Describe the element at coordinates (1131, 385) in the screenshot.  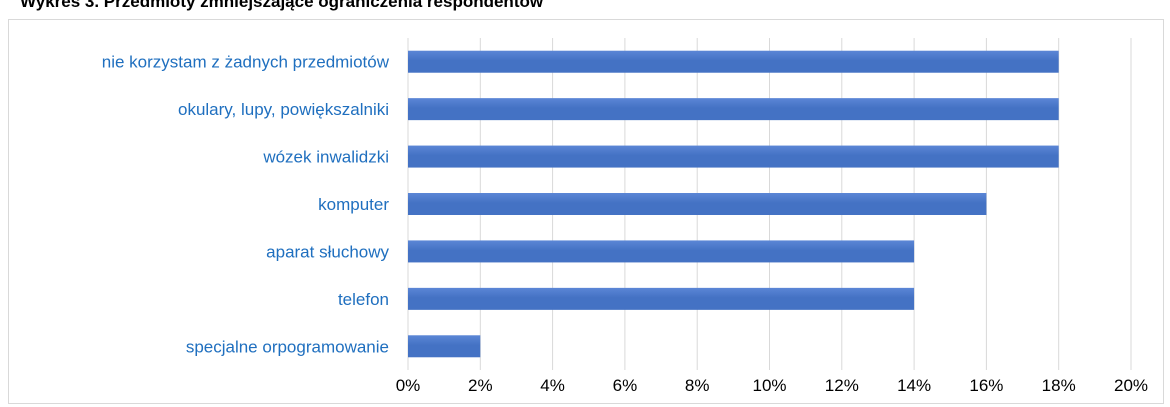
I see `x-tick-label: 20%` at that location.